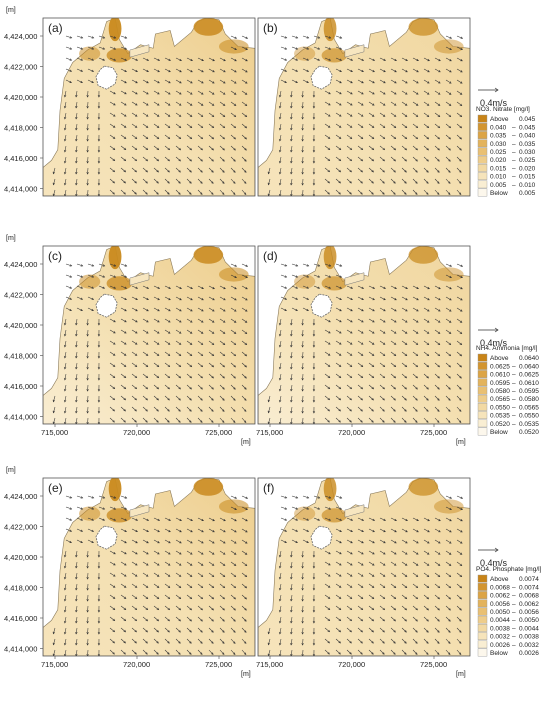 The image size is (550, 702). Describe the element at coordinates (529, 587) in the screenshot. I see `legend-range-end: 0.0074` at that location.